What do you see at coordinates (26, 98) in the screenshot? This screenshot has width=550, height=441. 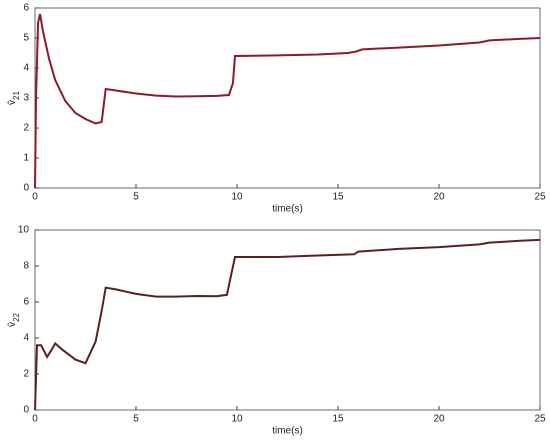 I see `y-tick-label: 3` at bounding box center [26, 98].